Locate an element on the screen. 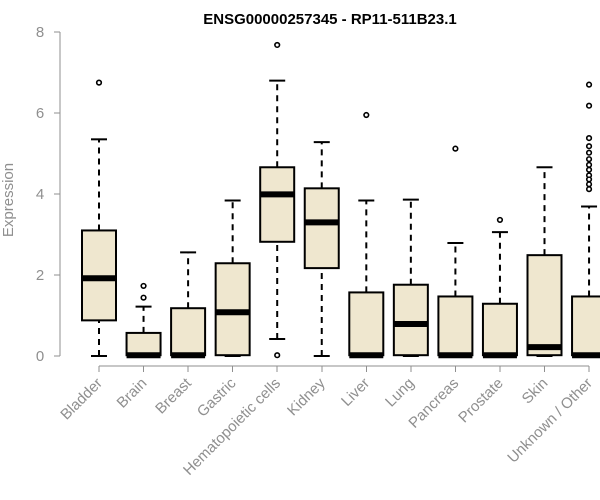 The image size is (600, 500). x-tick-label: Bladder is located at coordinates (81, 399).